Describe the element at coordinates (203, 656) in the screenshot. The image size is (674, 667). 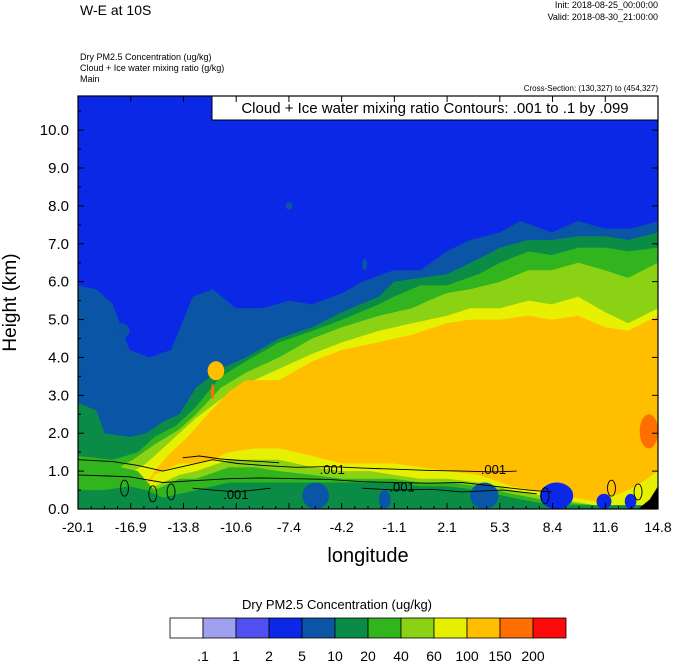
I see `colorbar-level-label: .1` at that location.